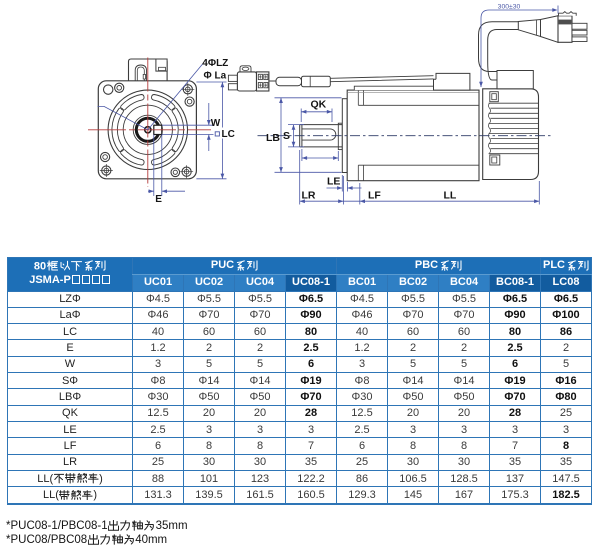  I want to click on svg-text: LR, so click(309, 196).